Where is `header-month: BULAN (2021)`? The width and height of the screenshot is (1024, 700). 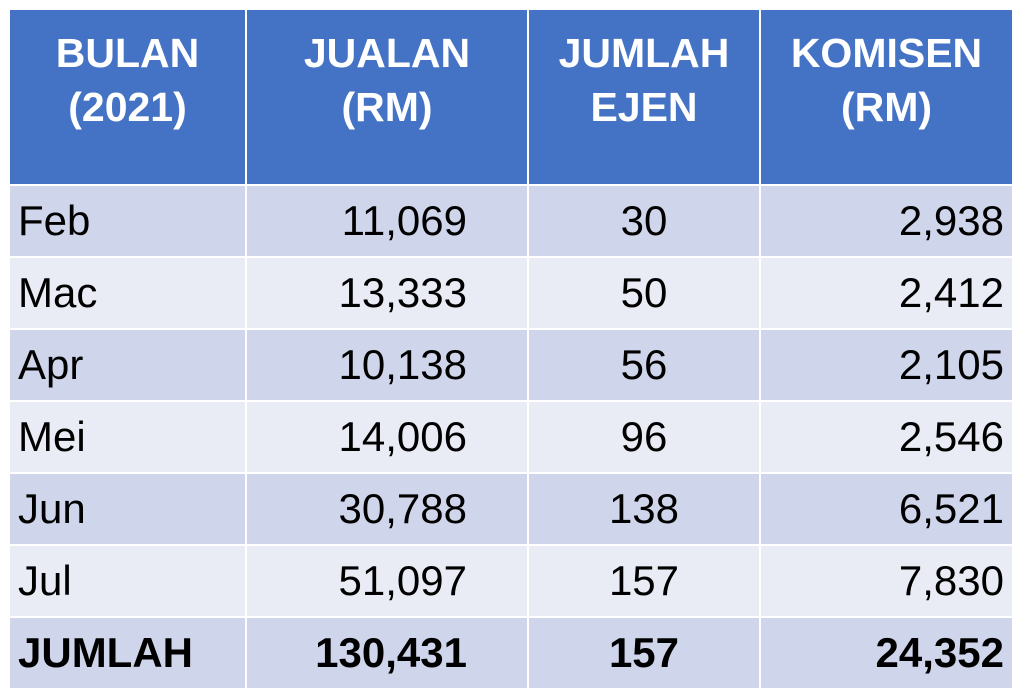 header-month: BULAN (2021) is located at coordinates (127, 97).